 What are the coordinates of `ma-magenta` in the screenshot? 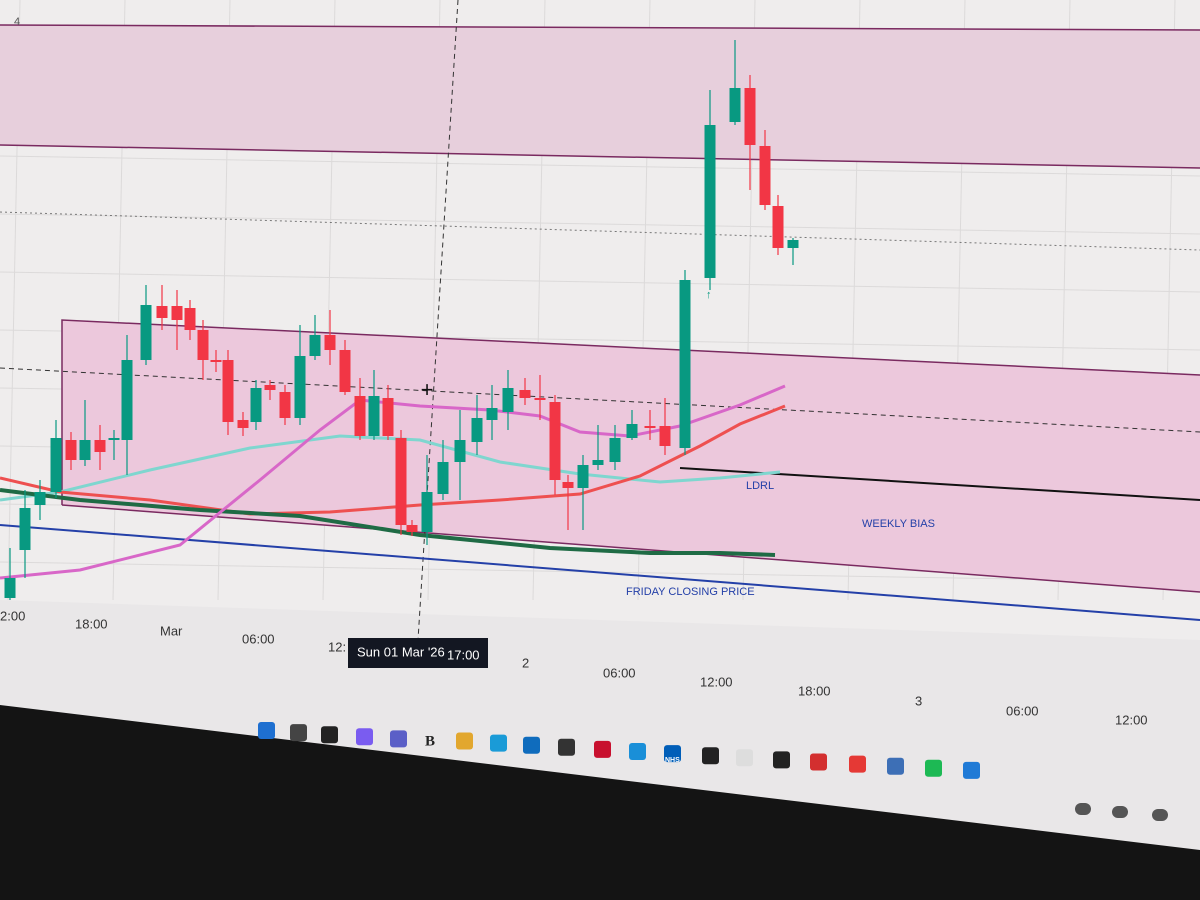 It's located at (393, 482).